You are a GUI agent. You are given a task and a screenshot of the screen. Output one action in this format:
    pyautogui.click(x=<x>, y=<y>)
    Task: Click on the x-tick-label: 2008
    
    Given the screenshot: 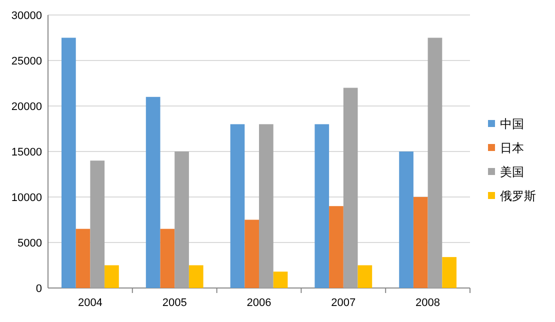 What is the action you would take?
    pyautogui.click(x=428, y=303)
    